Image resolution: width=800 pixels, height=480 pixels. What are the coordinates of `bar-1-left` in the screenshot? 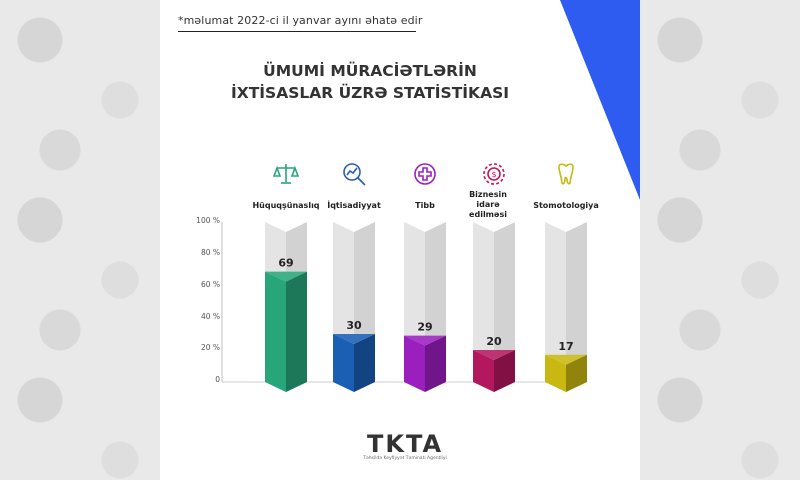 It's located at (275, 331).